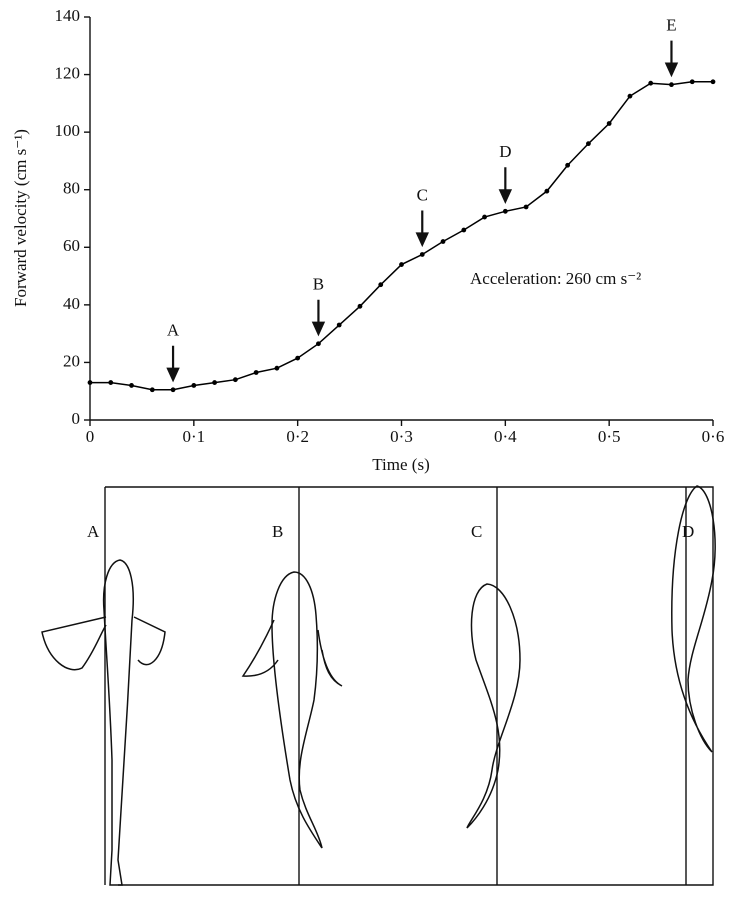 The height and width of the screenshot is (916, 729). I want to click on panel-label: B, so click(277, 531).